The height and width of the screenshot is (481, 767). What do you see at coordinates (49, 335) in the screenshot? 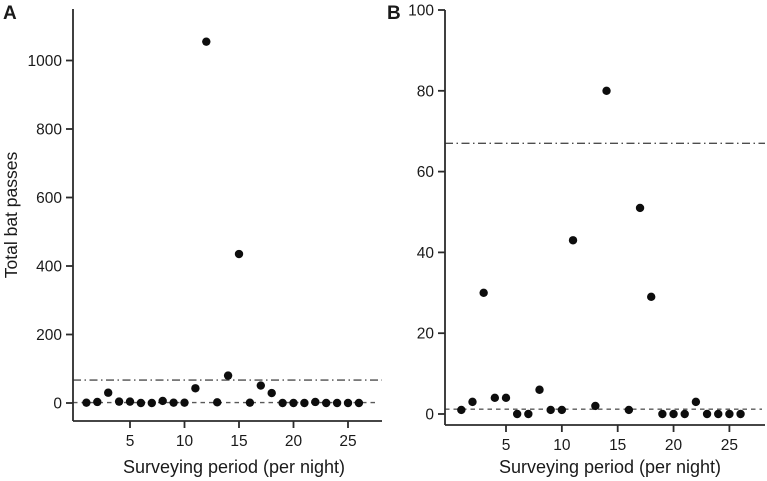
I see `y-tick-label: 200` at bounding box center [49, 335].